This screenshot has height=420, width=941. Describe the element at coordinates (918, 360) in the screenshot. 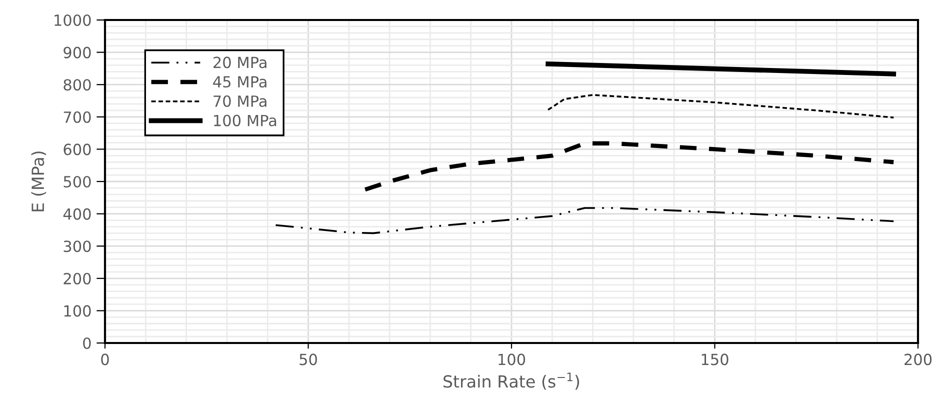

I see `x-tick-label: 200` at that location.